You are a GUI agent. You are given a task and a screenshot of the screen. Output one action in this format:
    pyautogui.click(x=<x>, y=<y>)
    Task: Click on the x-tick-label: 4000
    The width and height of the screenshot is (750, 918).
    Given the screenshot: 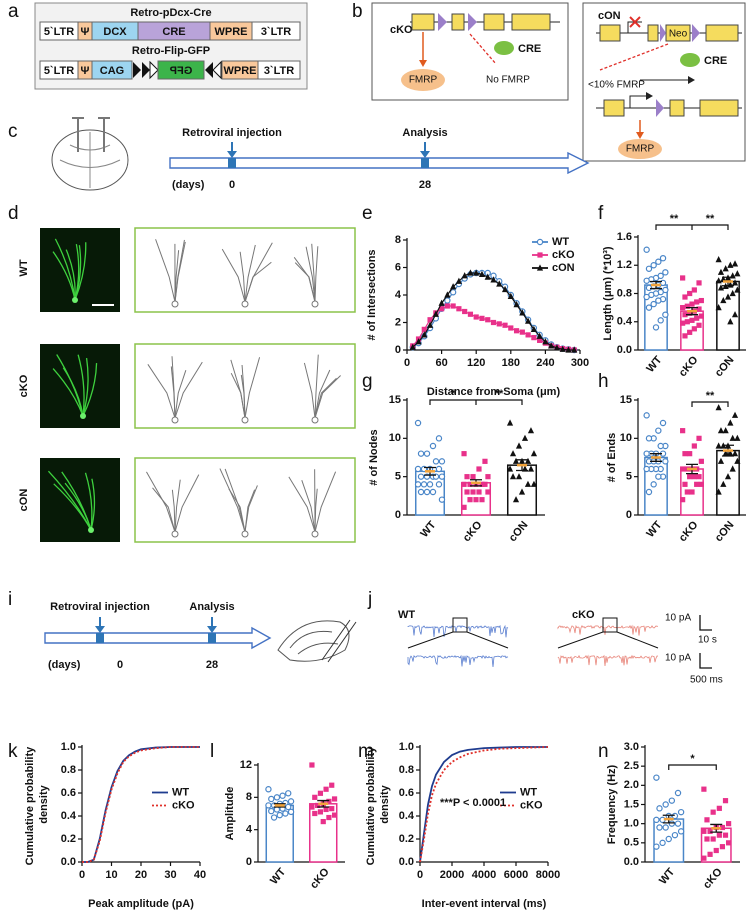 What is the action you would take?
    pyautogui.click(x=484, y=875)
    